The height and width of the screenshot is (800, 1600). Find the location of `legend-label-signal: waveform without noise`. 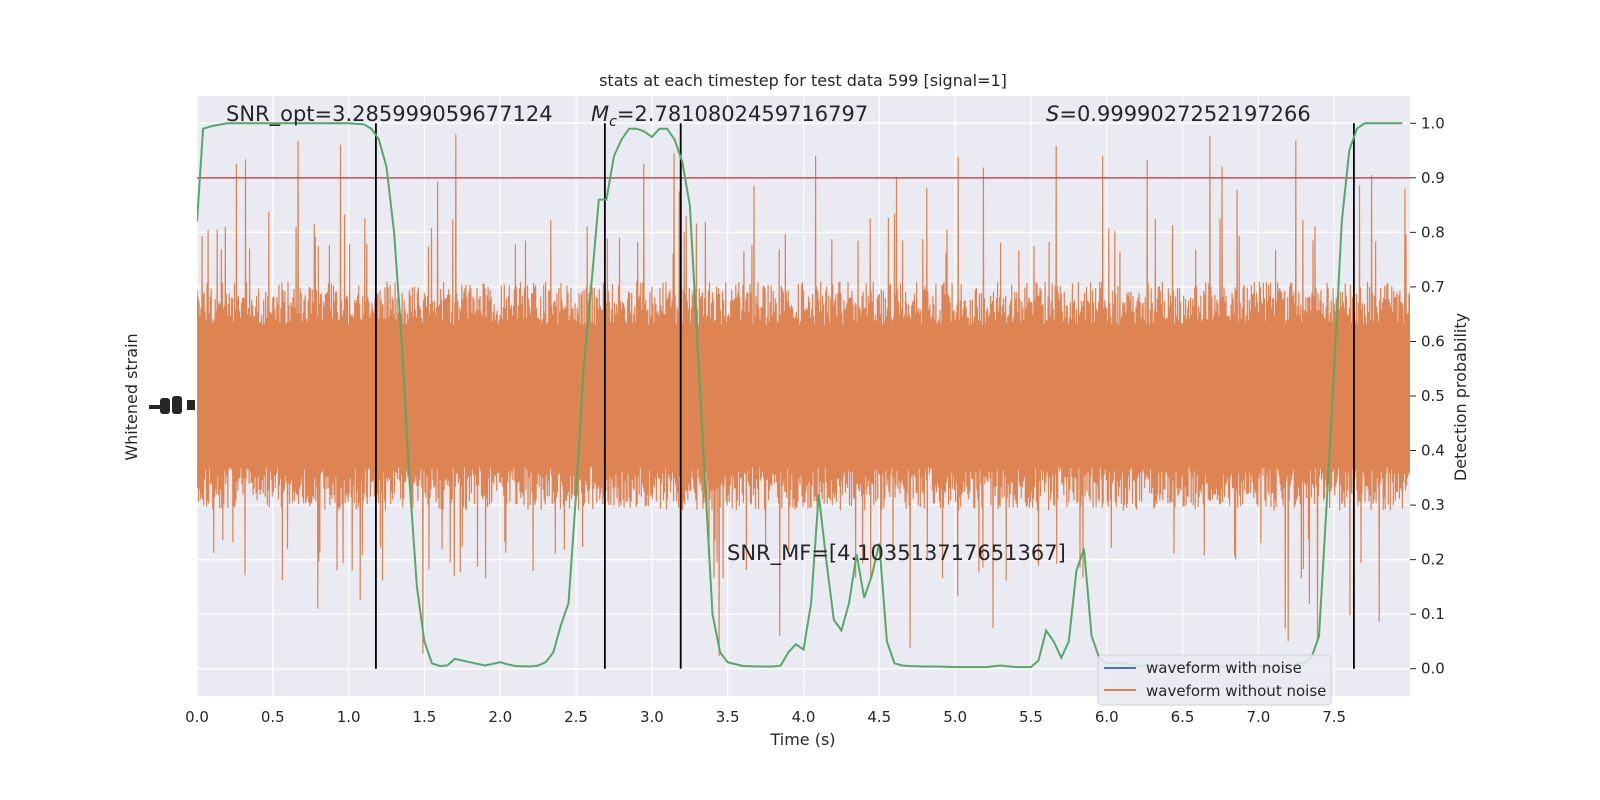

legend-label-signal: waveform without noise is located at coordinates (1236, 691).